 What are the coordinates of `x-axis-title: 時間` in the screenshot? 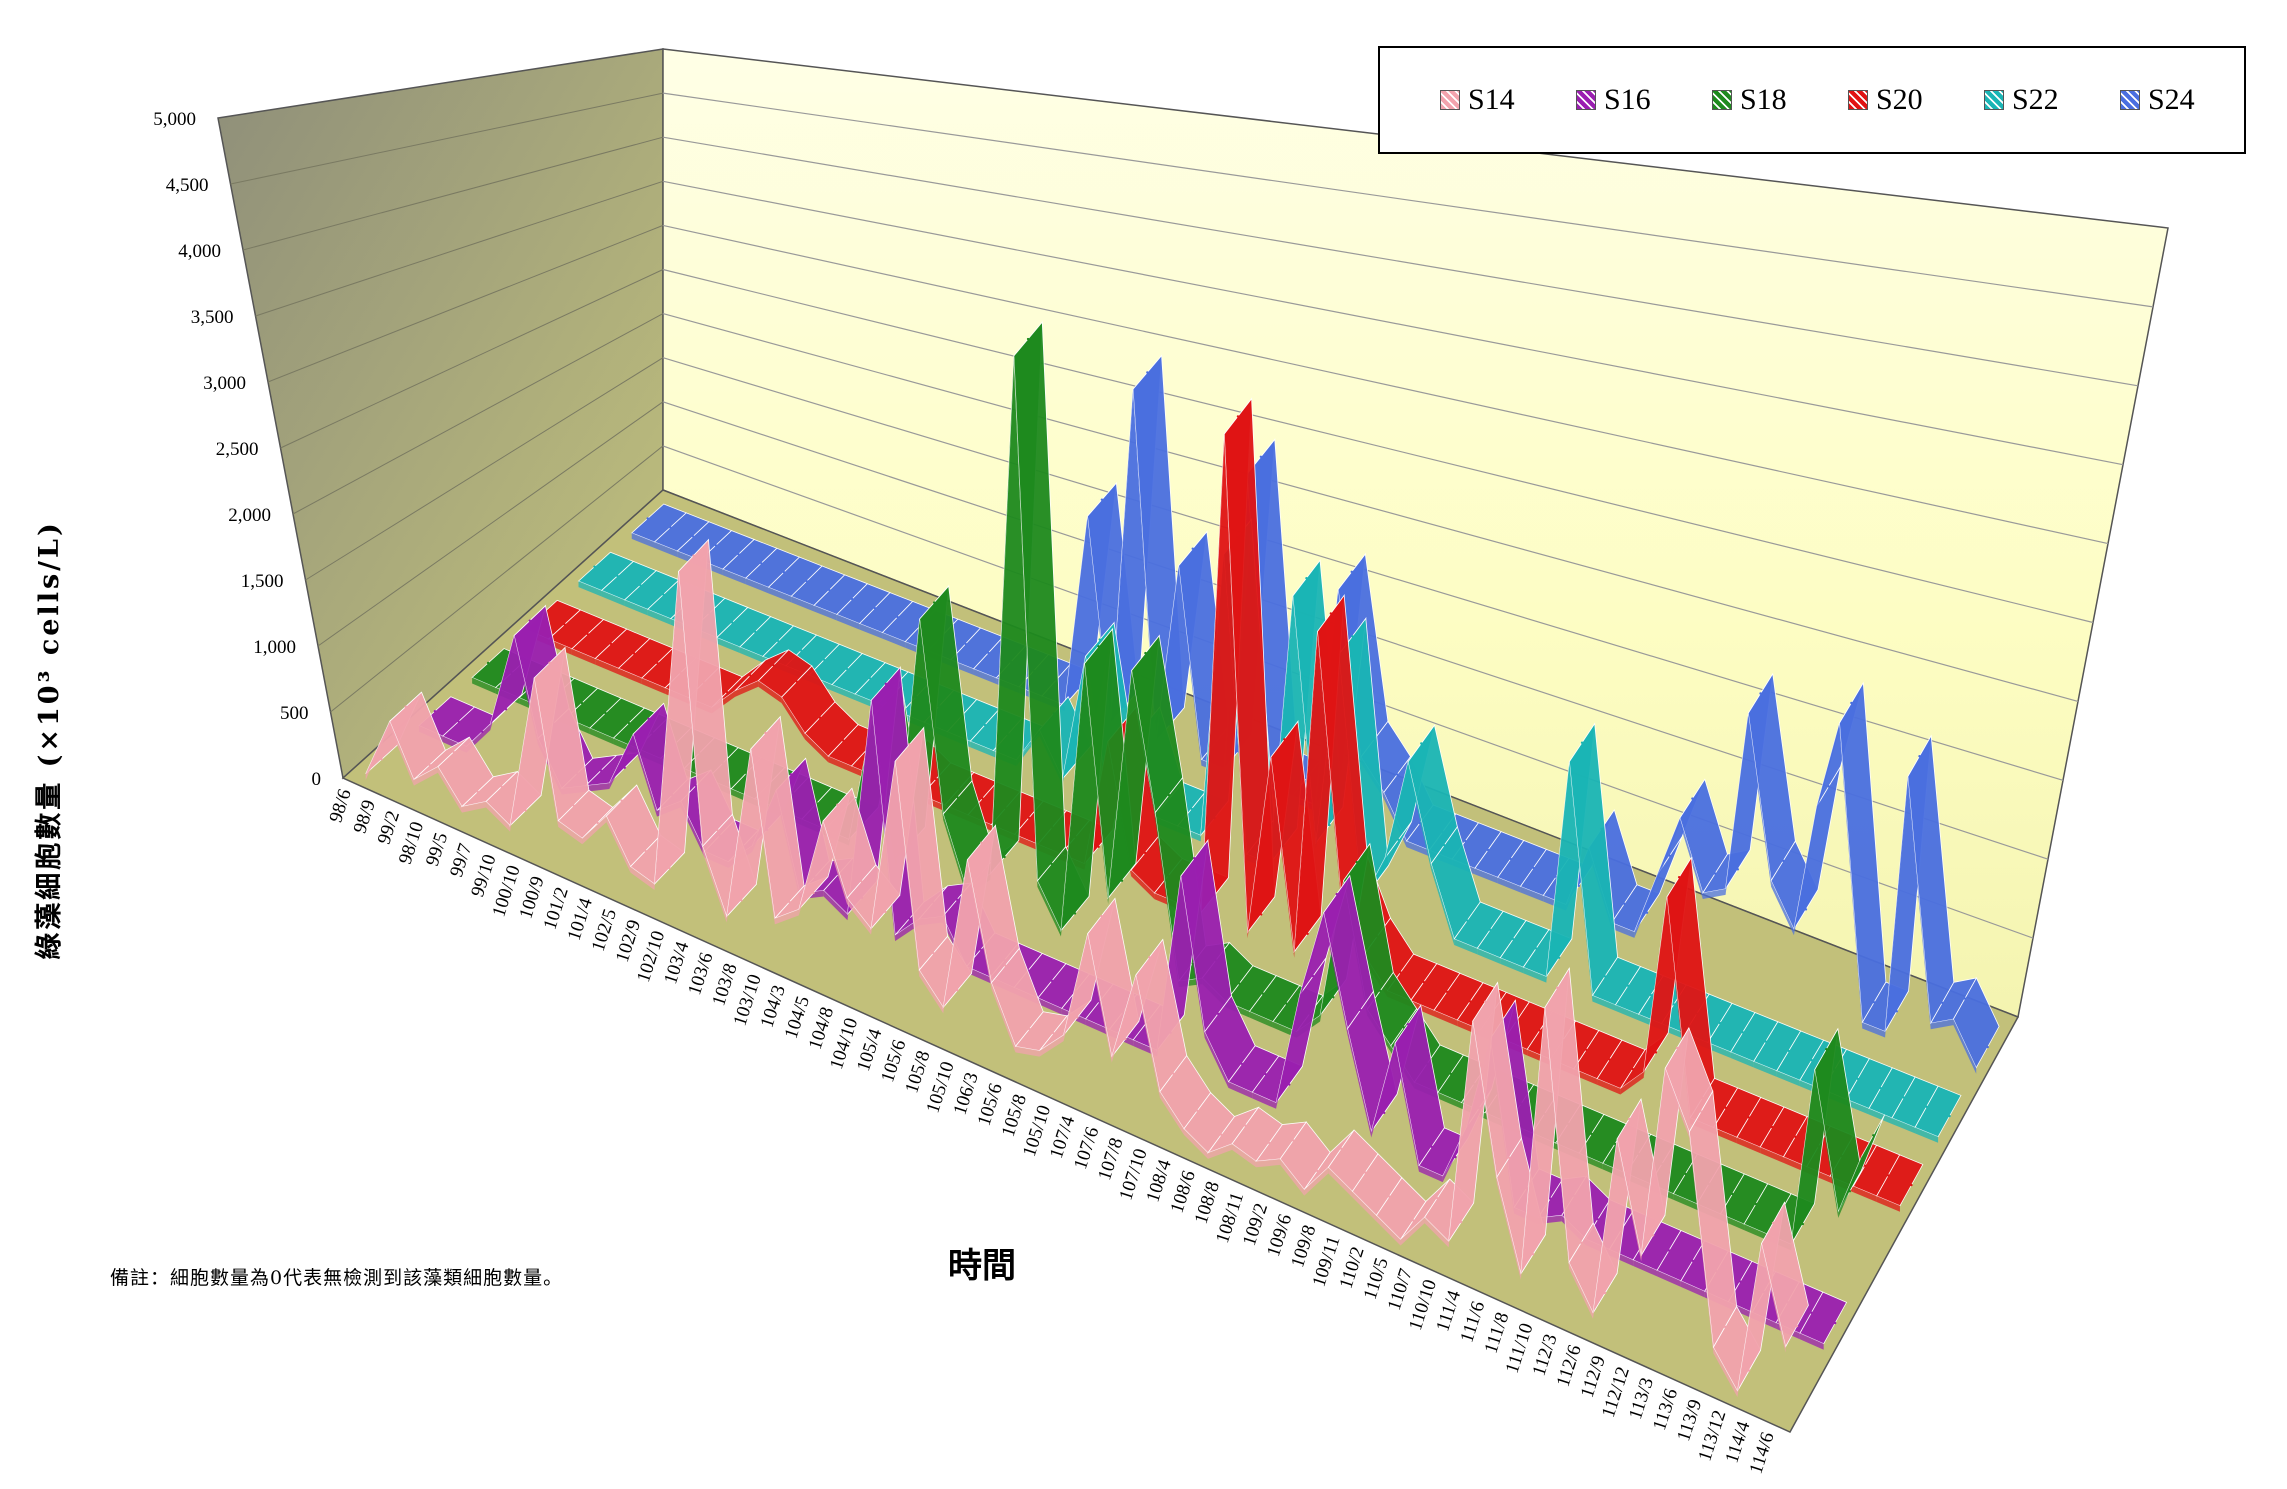 It's located at (982, 1266).